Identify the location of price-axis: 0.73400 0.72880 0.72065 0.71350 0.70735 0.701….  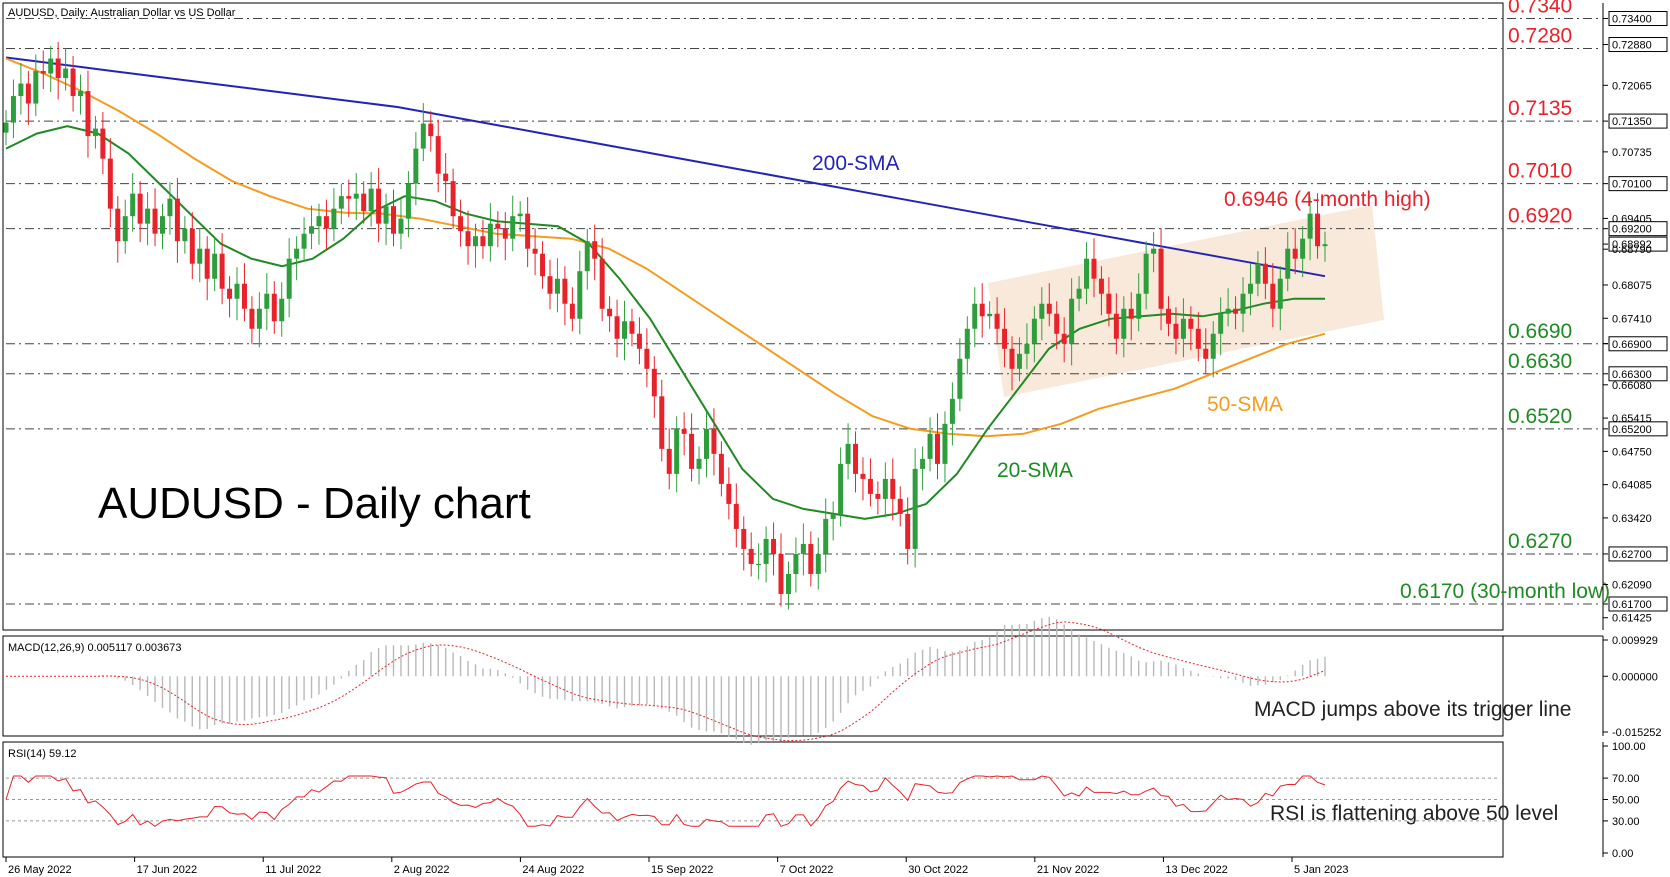
(1635, 316).